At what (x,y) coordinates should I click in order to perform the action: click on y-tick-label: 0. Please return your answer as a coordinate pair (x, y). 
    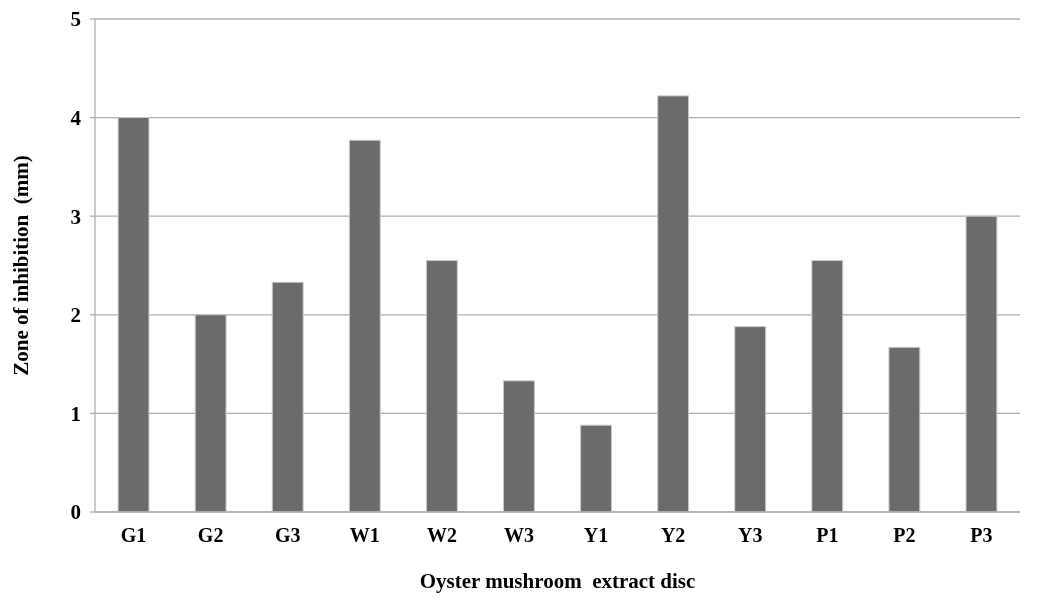
    Looking at the image, I should click on (75, 512).